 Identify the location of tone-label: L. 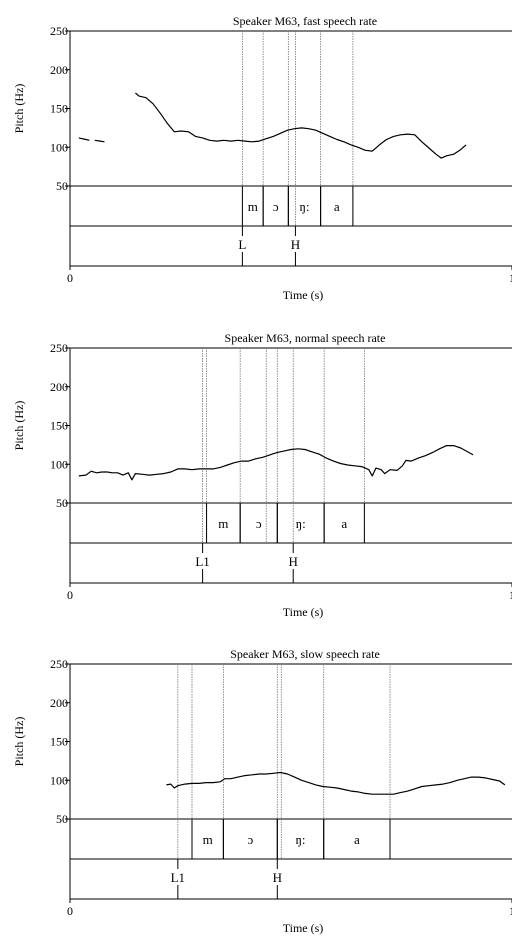
(242, 244).